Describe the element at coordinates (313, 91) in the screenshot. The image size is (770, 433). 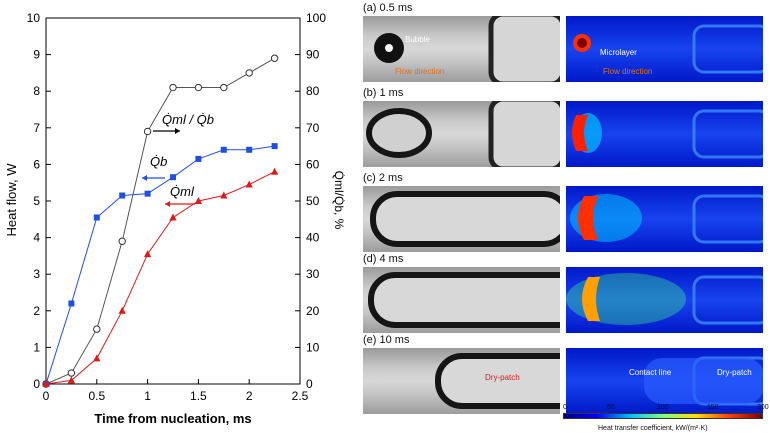
I see `y-right-tick-label: 80` at that location.